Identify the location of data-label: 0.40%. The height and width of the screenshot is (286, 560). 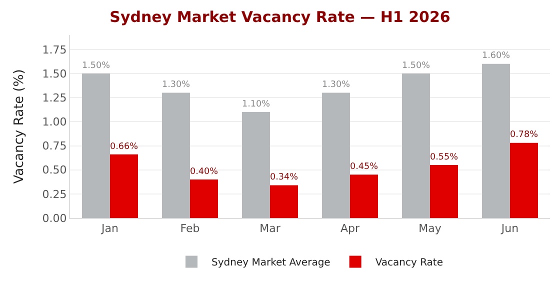
(204, 171).